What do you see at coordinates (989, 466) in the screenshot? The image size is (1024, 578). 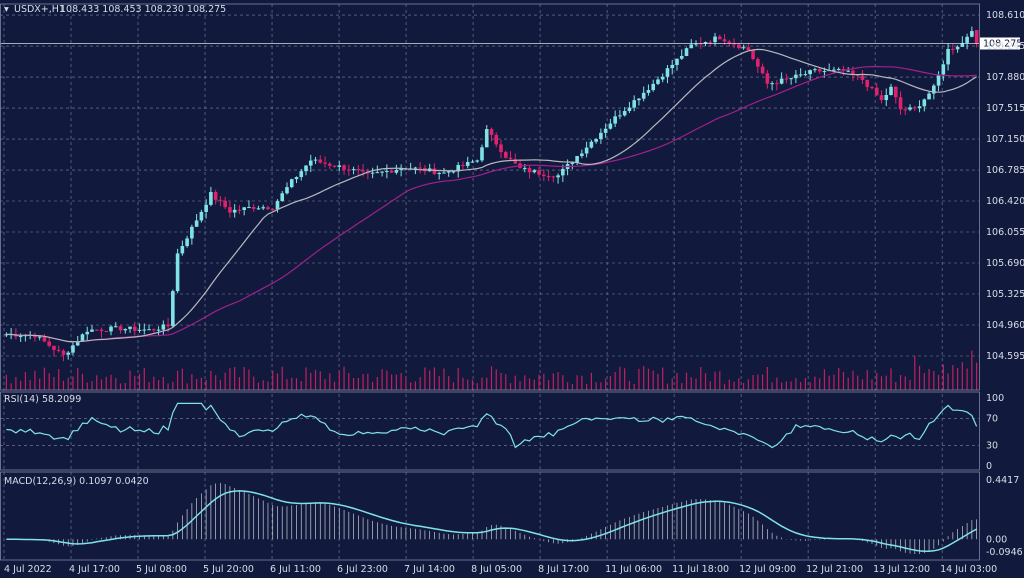 I see `rsi-tick-label: 0` at bounding box center [989, 466].